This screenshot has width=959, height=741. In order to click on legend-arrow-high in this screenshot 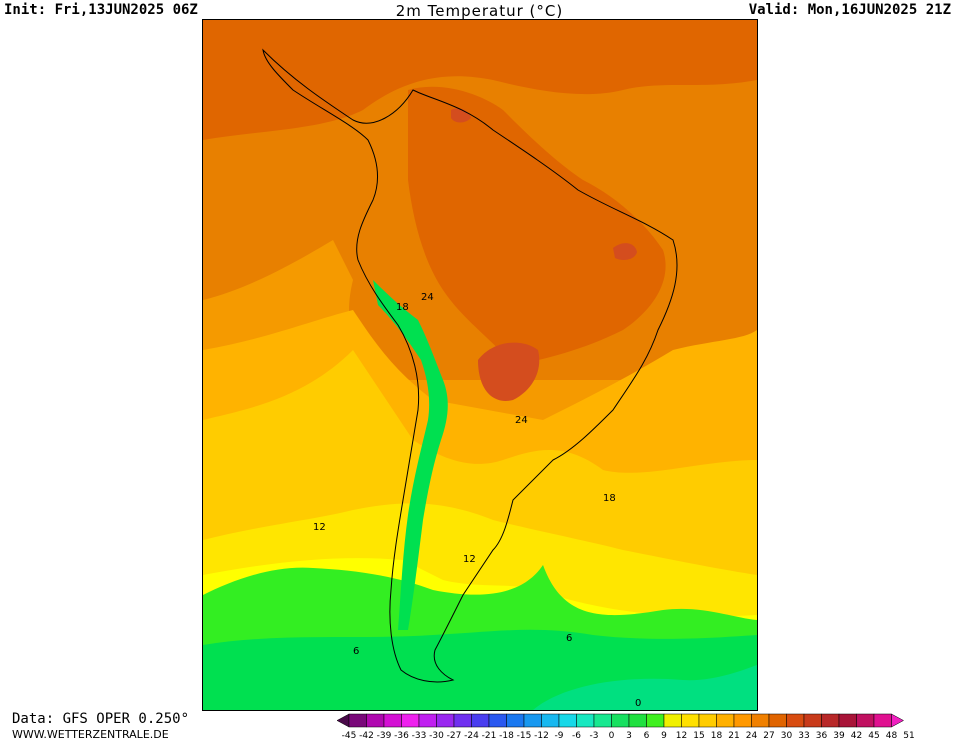, I will do `click(898, 720)`.